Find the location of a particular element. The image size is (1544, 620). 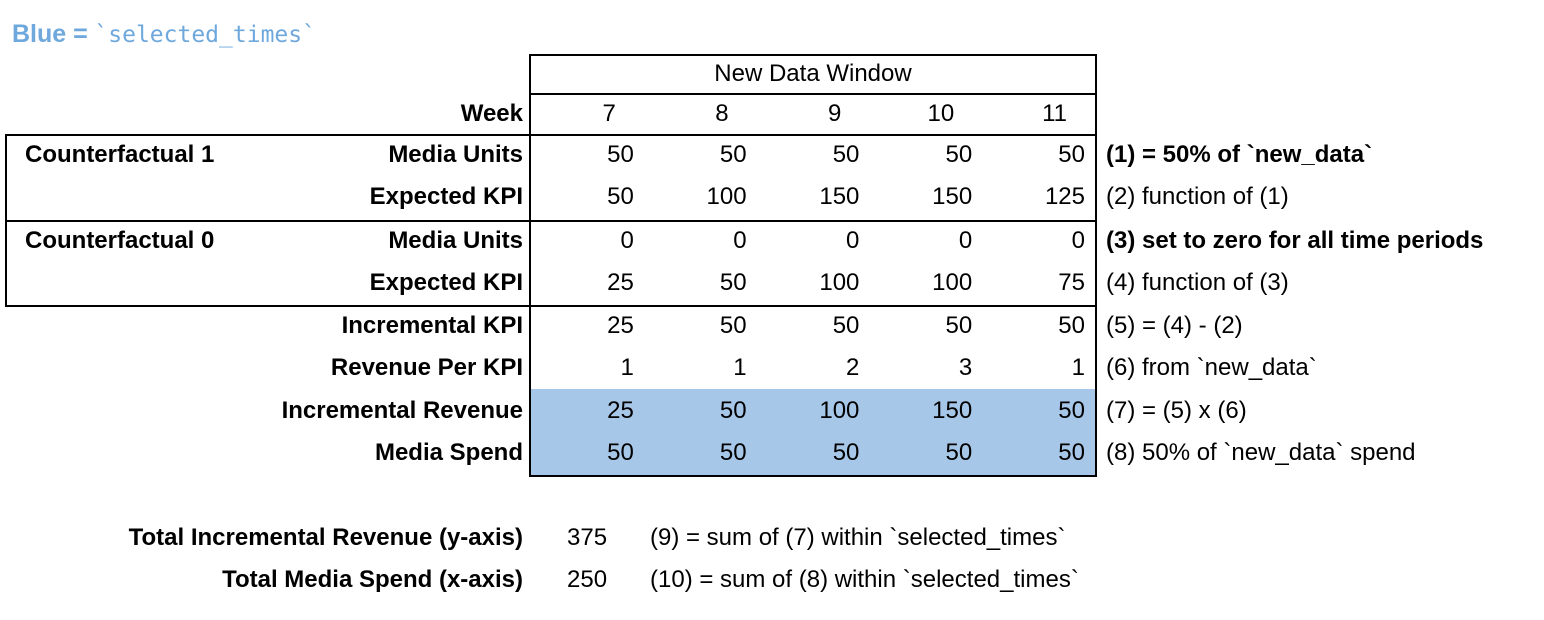

row-values: 1 1 2 3 1 is located at coordinates (813, 368).